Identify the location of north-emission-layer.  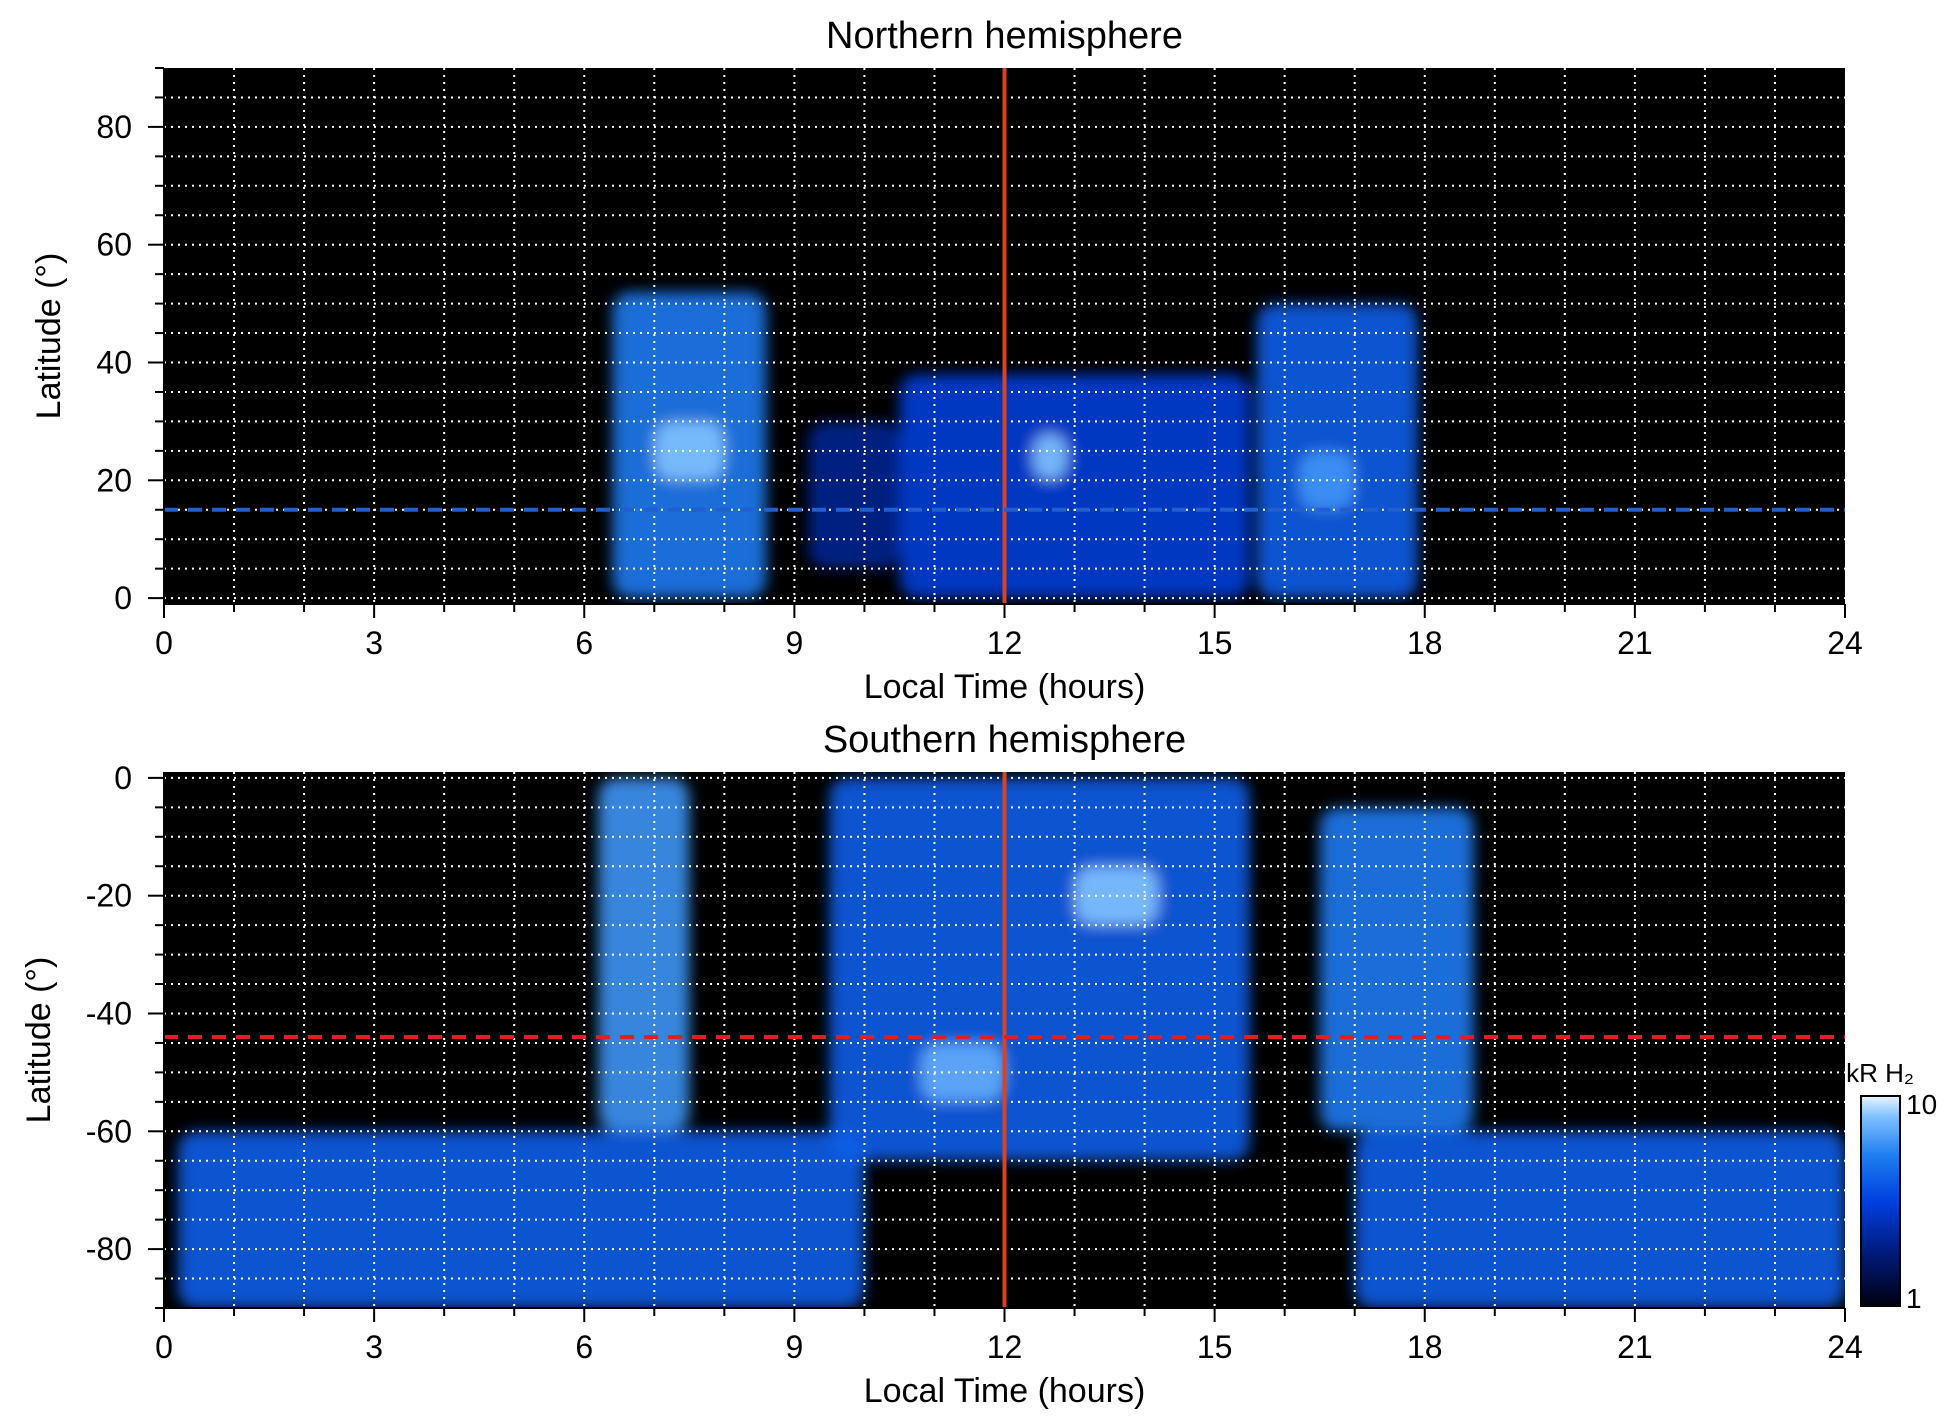
(1015, 445).